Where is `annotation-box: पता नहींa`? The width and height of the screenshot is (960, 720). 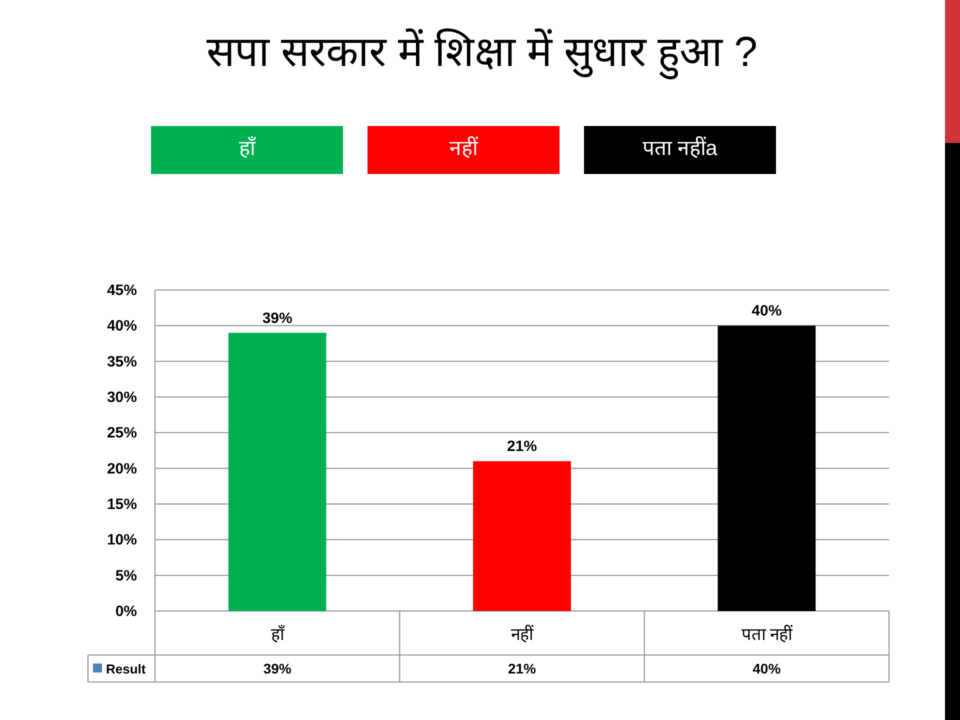 annotation-box: पता नहींa is located at coordinates (680, 150).